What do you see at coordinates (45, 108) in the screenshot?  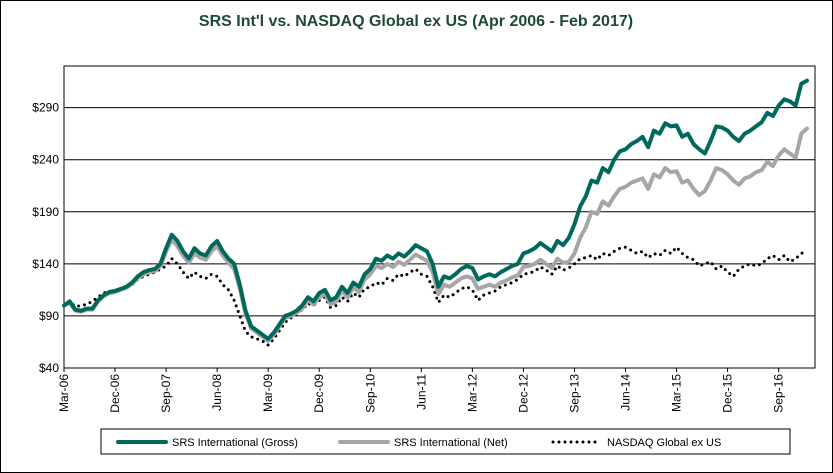 I see `y-tick-label: $290` at bounding box center [45, 108].